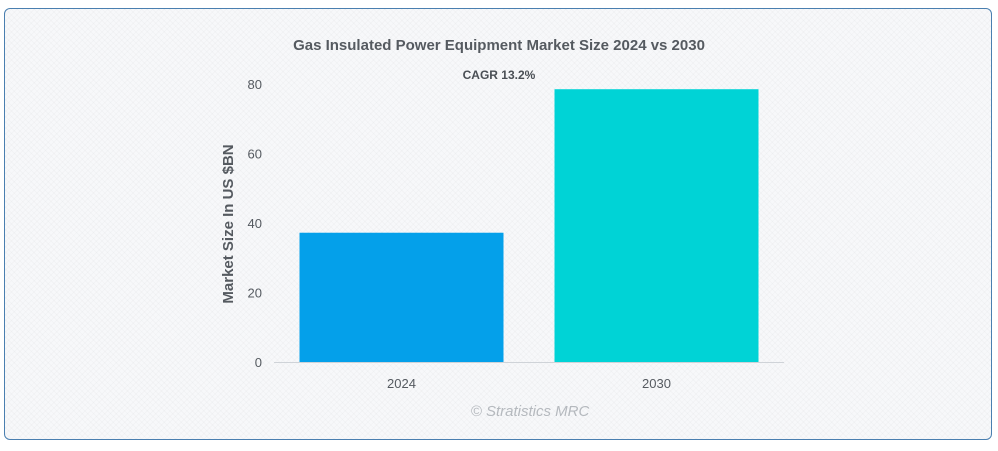  I want to click on cagr-annotation: CAGR 13.2%, so click(499, 75).